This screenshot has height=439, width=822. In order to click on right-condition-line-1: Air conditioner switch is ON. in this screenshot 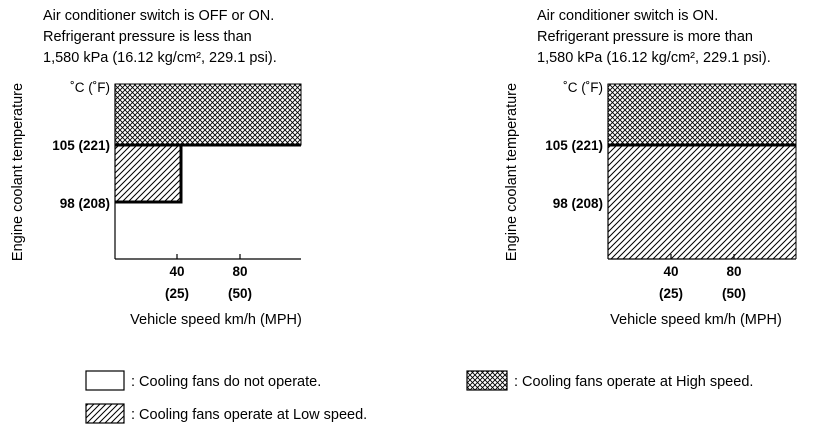, I will do `click(627, 16)`.